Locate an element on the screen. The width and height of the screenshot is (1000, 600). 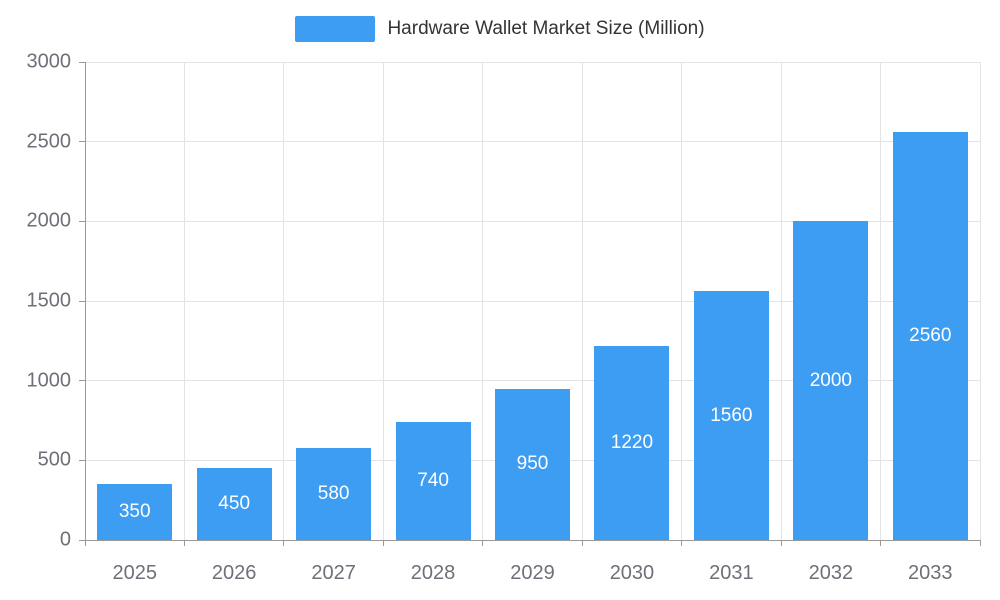
bar-value-label: 1220 is located at coordinates (632, 442).